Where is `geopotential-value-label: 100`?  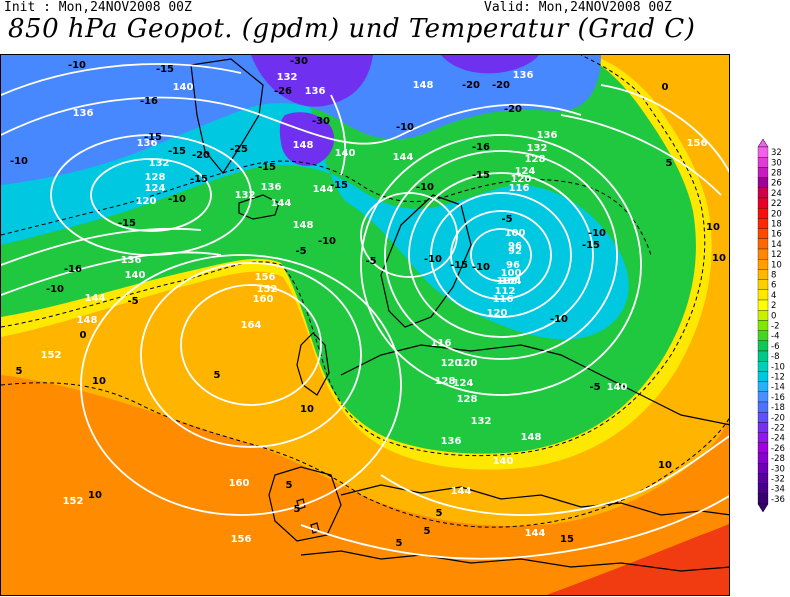 geopotential-value-label: 100 is located at coordinates (511, 273).